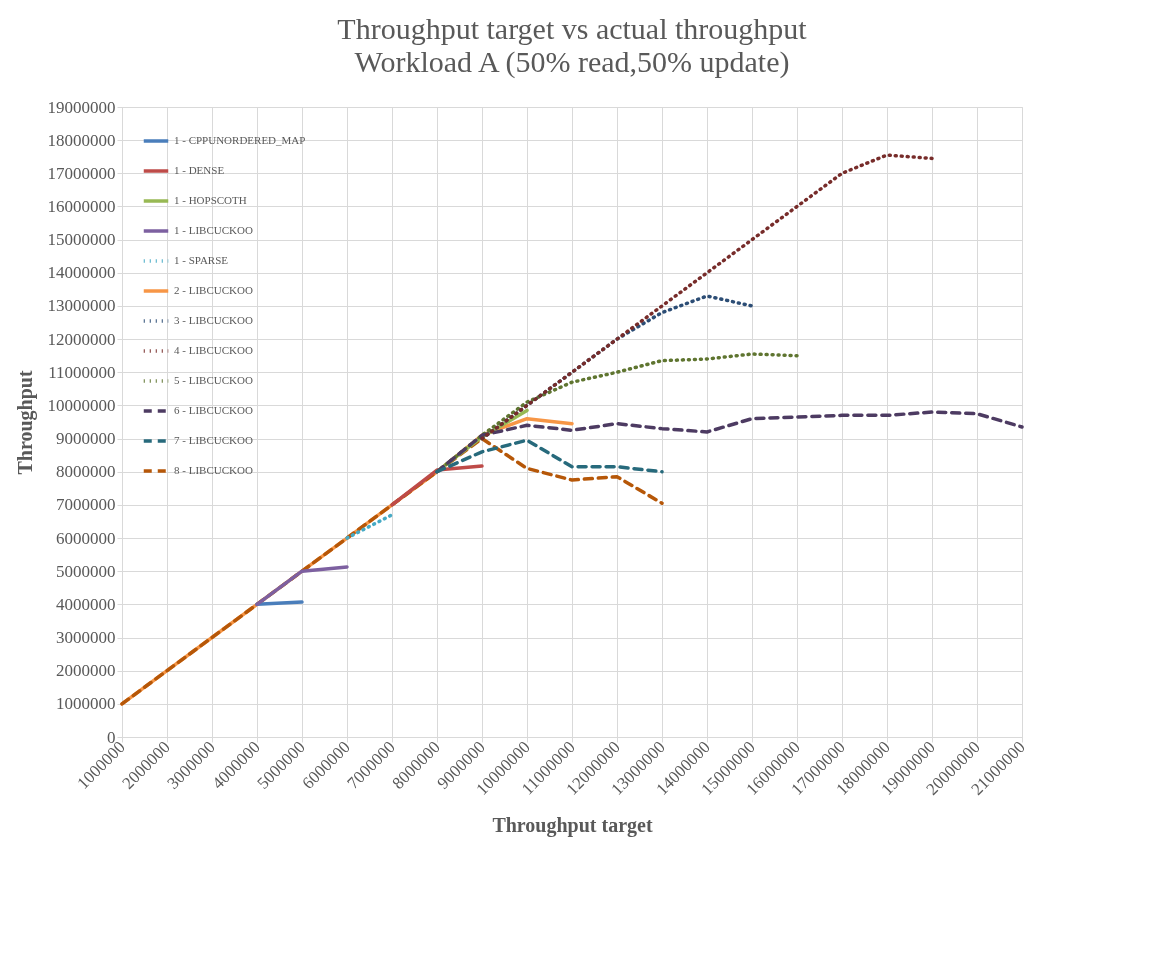 The height and width of the screenshot is (977, 1168). I want to click on y-tick-label: 14000000, so click(81, 273).